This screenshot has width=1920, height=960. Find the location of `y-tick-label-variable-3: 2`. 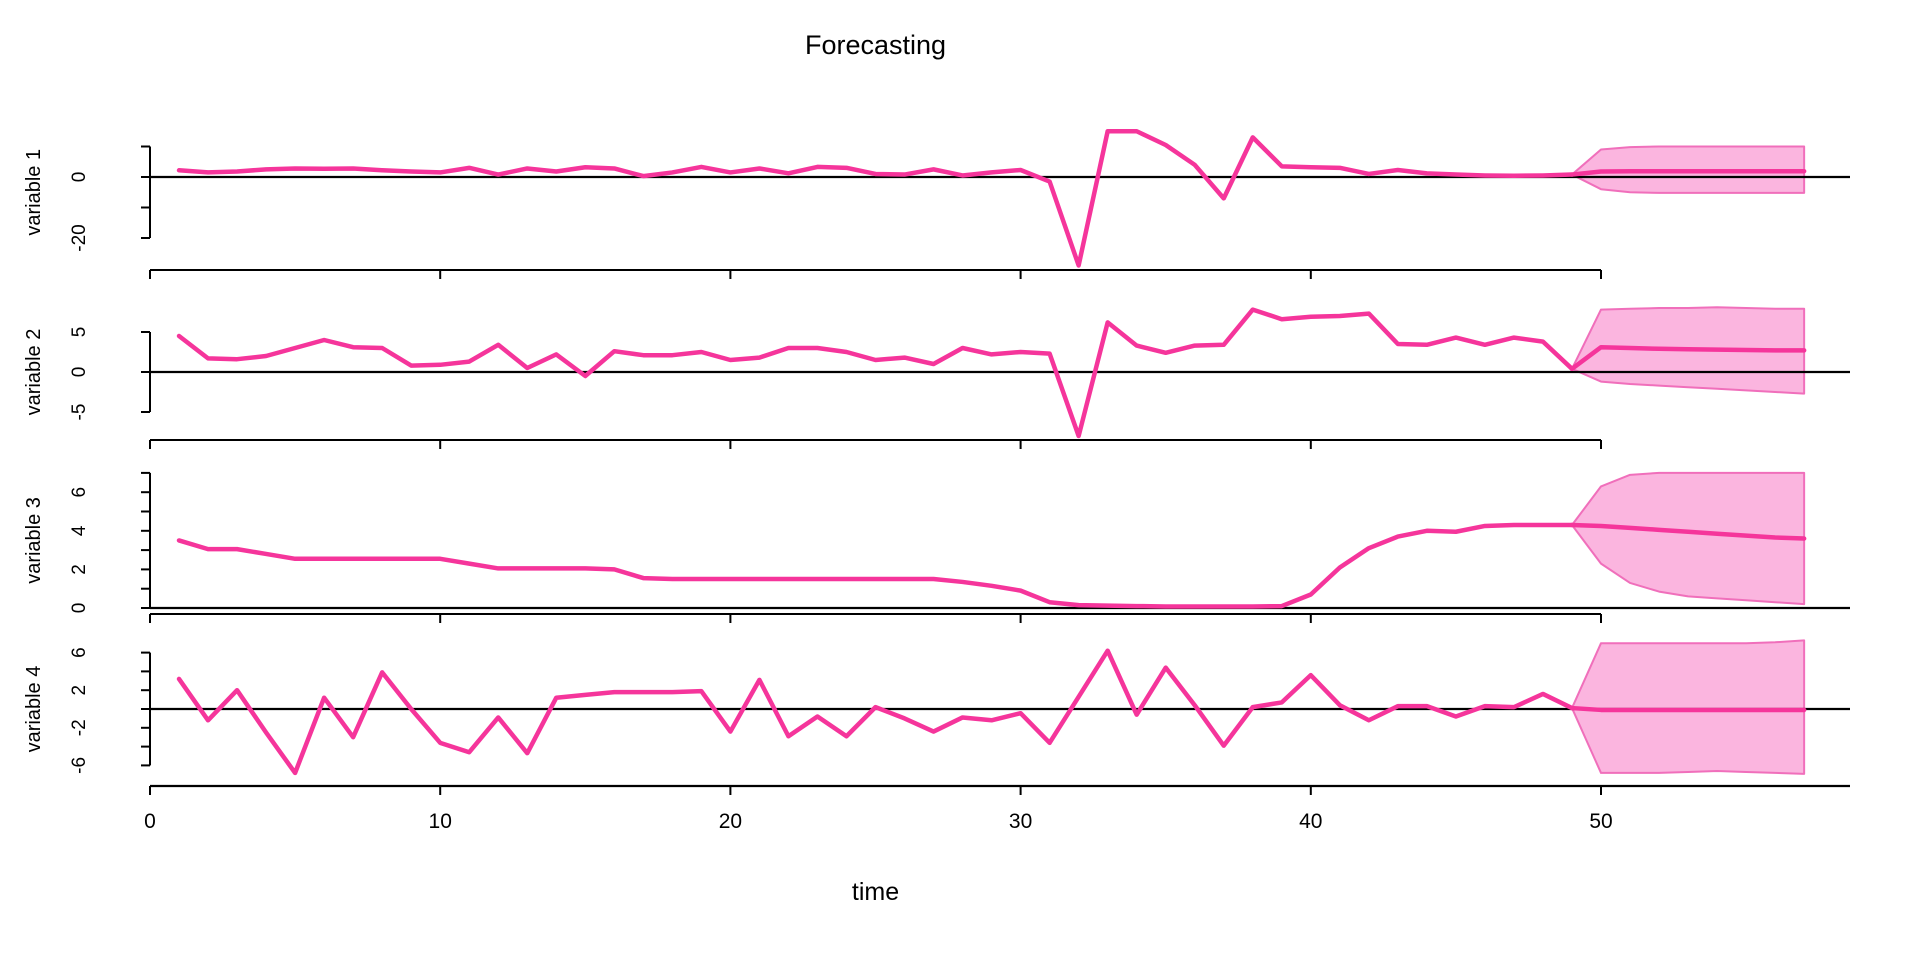

y-tick-label-variable-3: 2 is located at coordinates (79, 569).